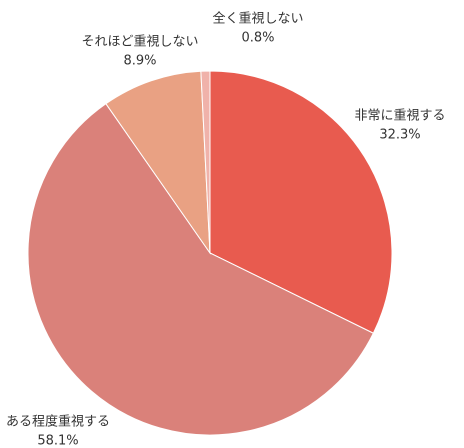  What do you see at coordinates (257, 38) in the screenshot?
I see `slice-value: 0.8%` at bounding box center [257, 38].